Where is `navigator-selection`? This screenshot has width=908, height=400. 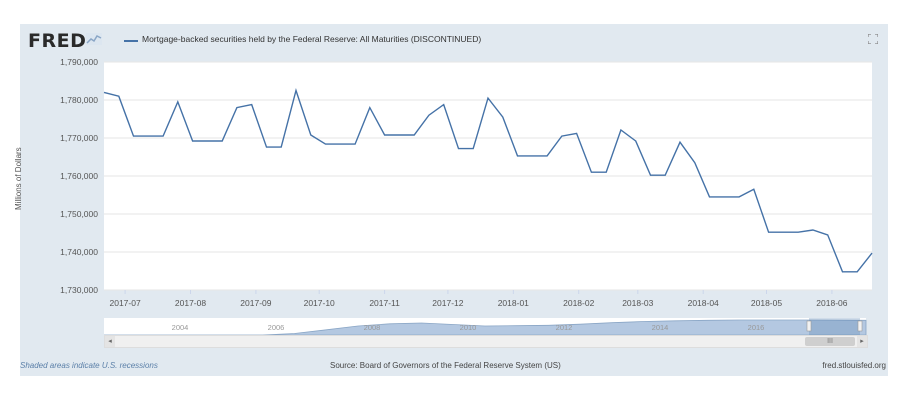 navigator-selection is located at coordinates (834, 326).